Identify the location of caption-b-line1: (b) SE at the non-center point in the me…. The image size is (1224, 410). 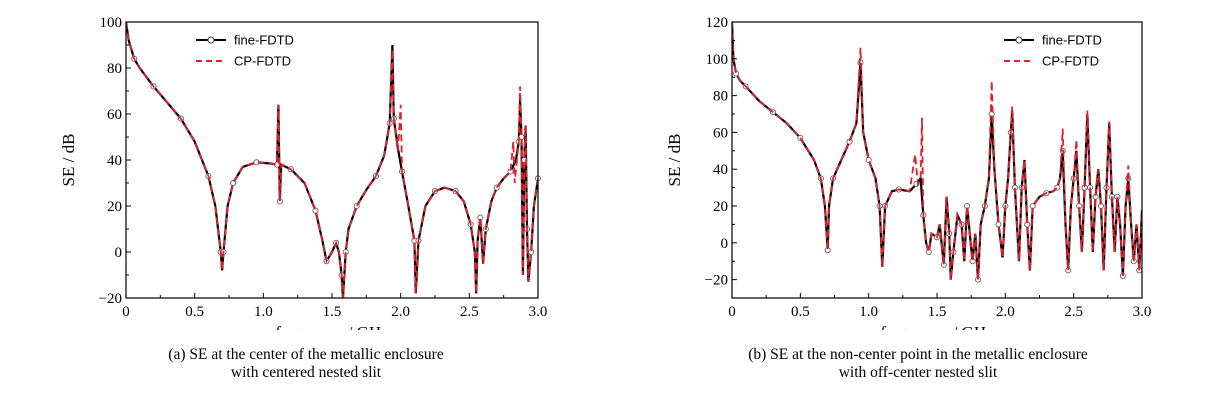
(918, 354).